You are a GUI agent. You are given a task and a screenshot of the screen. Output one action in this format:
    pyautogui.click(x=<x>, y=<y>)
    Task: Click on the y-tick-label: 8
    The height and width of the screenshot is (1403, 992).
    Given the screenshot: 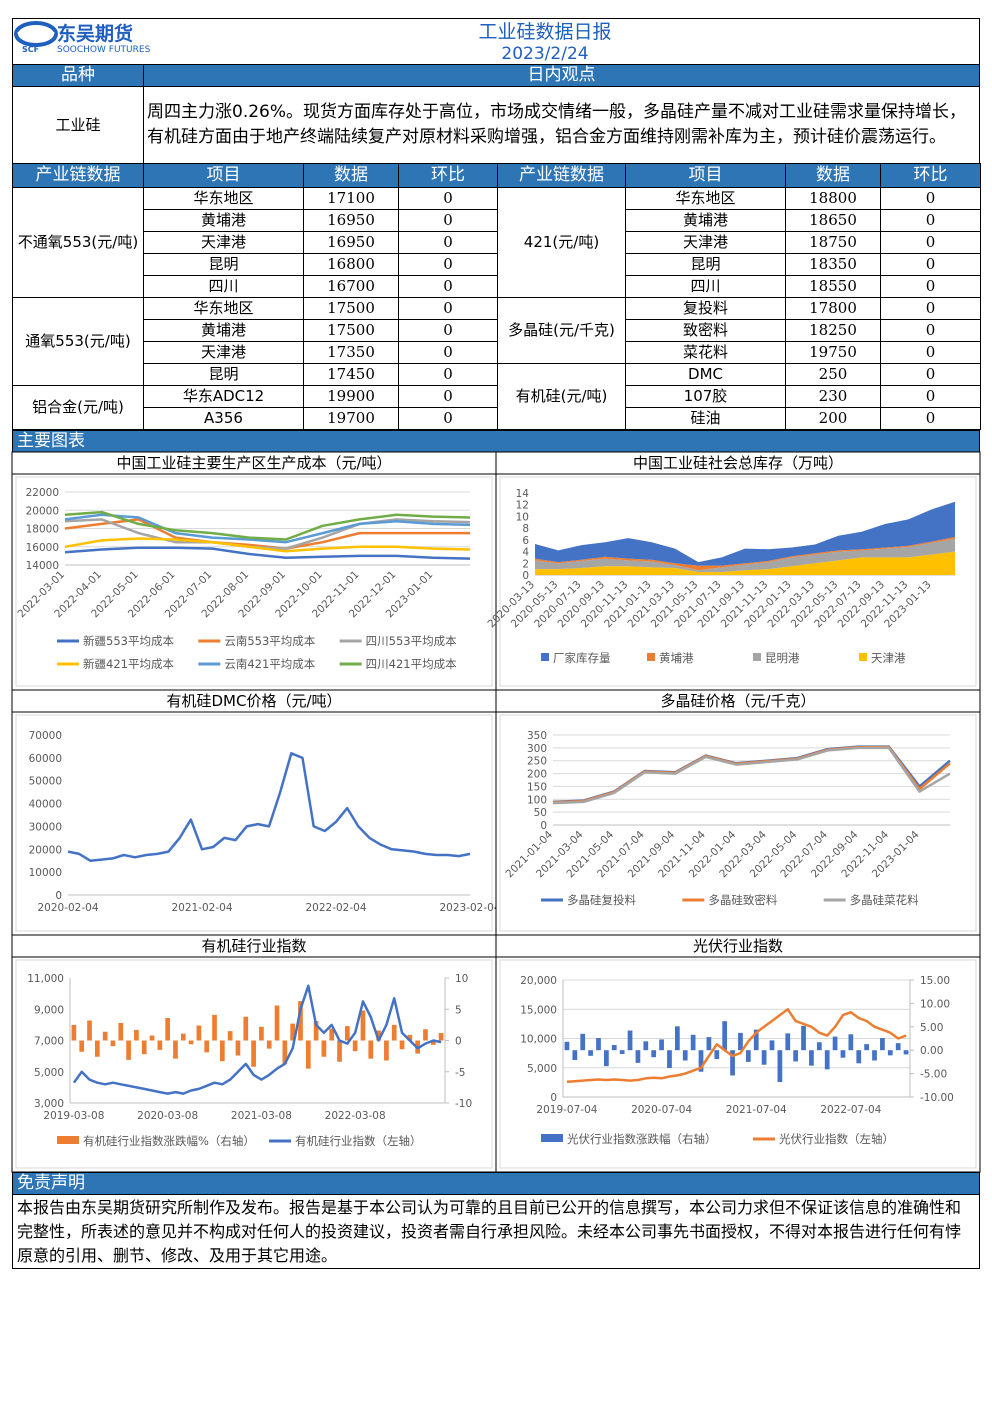 What is the action you would take?
    pyautogui.click(x=525, y=529)
    